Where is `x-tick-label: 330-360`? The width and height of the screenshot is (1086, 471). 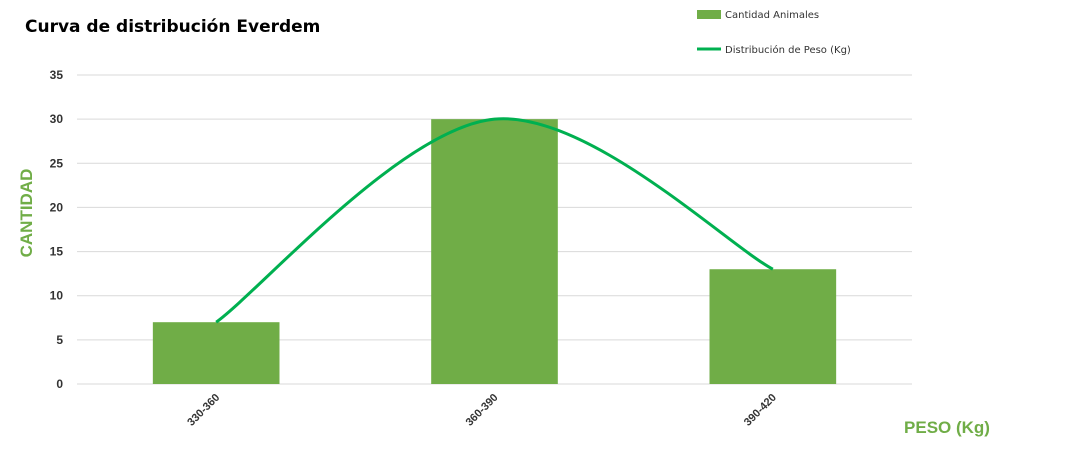
x-tick-label: 330-360 is located at coordinates (203, 410).